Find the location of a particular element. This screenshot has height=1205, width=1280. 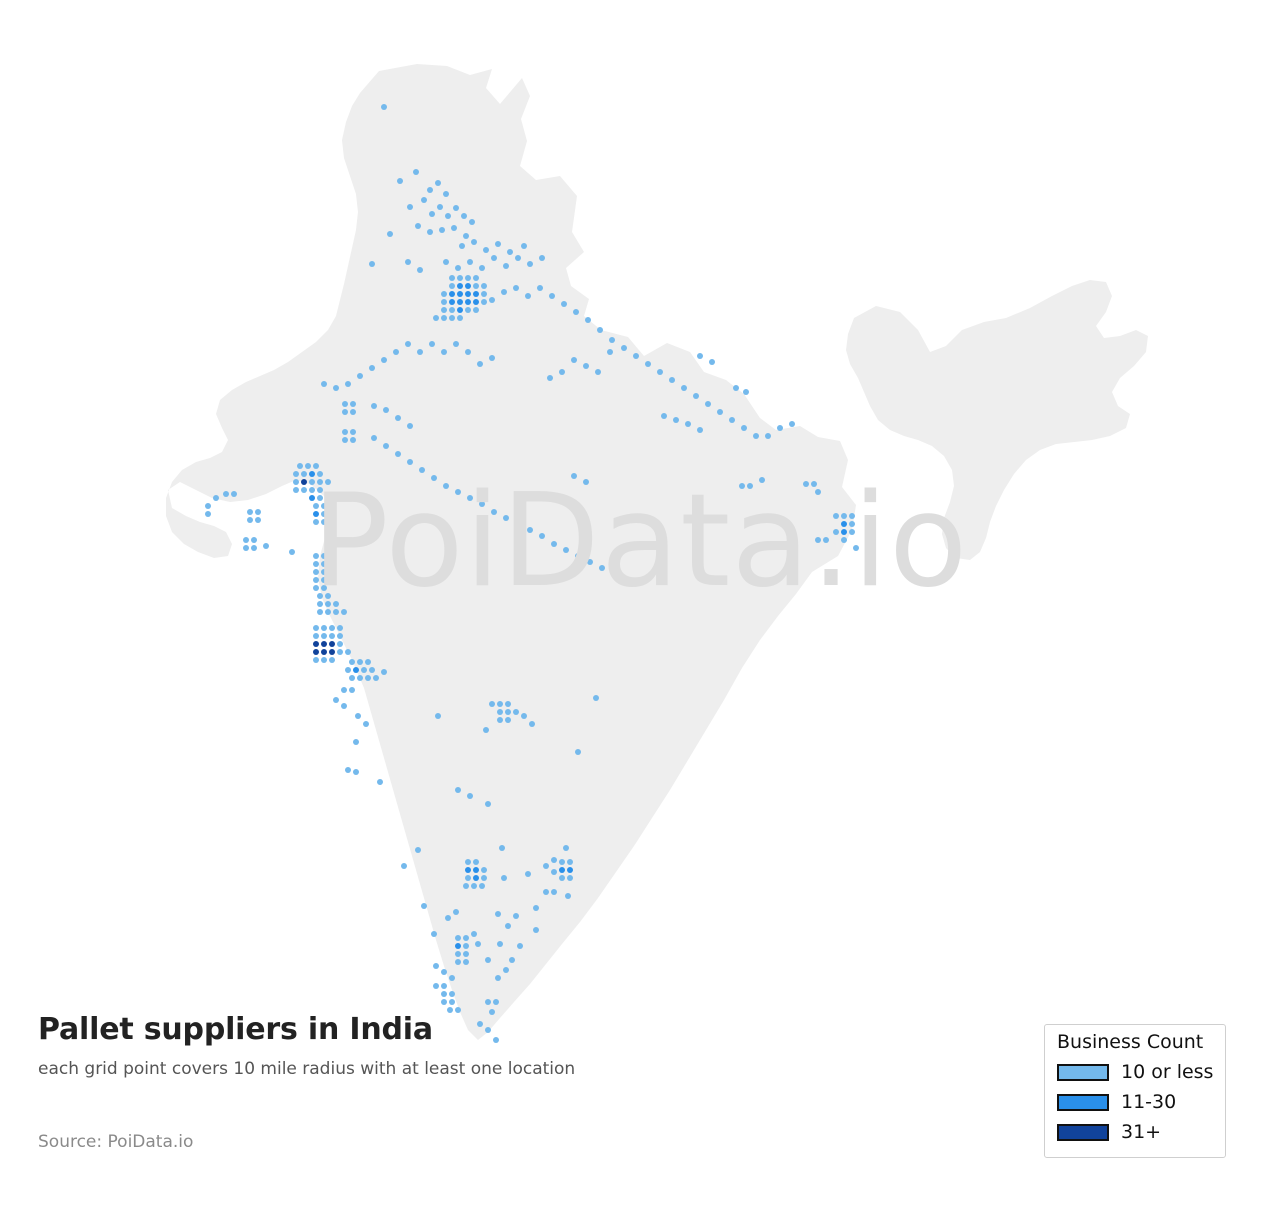

source-attribution: Source: PoiData.io is located at coordinates (116, 1142).